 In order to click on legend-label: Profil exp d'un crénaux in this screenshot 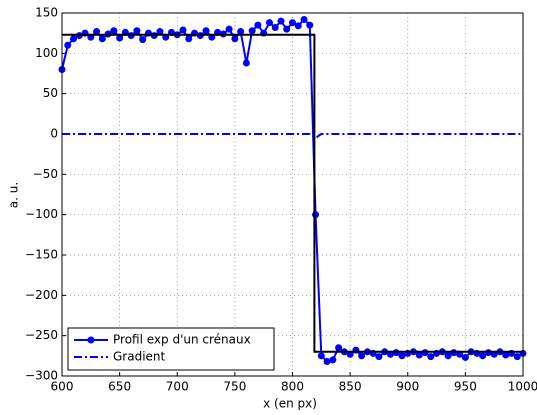, I will do `click(182, 340)`.